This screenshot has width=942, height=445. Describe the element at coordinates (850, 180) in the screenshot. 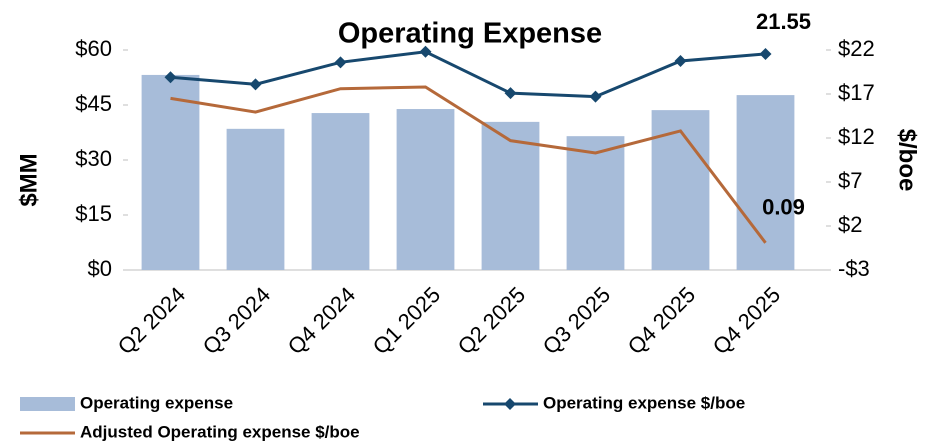

I see `y2-tick-label: $7` at that location.